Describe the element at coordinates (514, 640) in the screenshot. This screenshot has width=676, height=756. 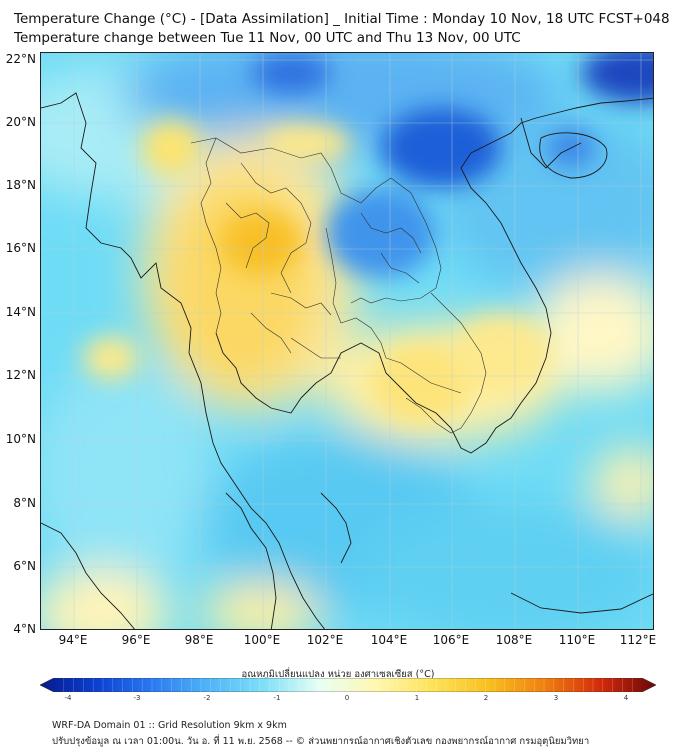
I see `lon-label: 108°E` at that location.